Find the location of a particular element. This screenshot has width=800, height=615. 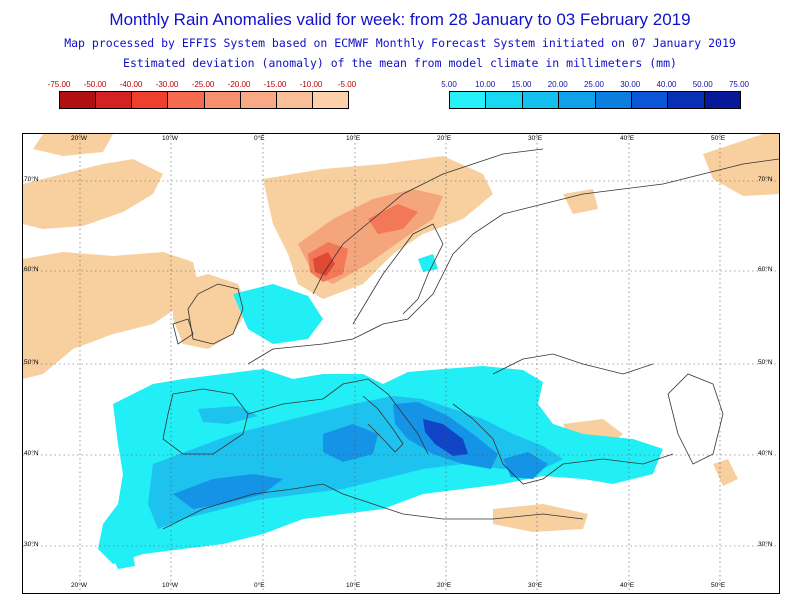

wet-area-adriatic-max is located at coordinates (445, 437).